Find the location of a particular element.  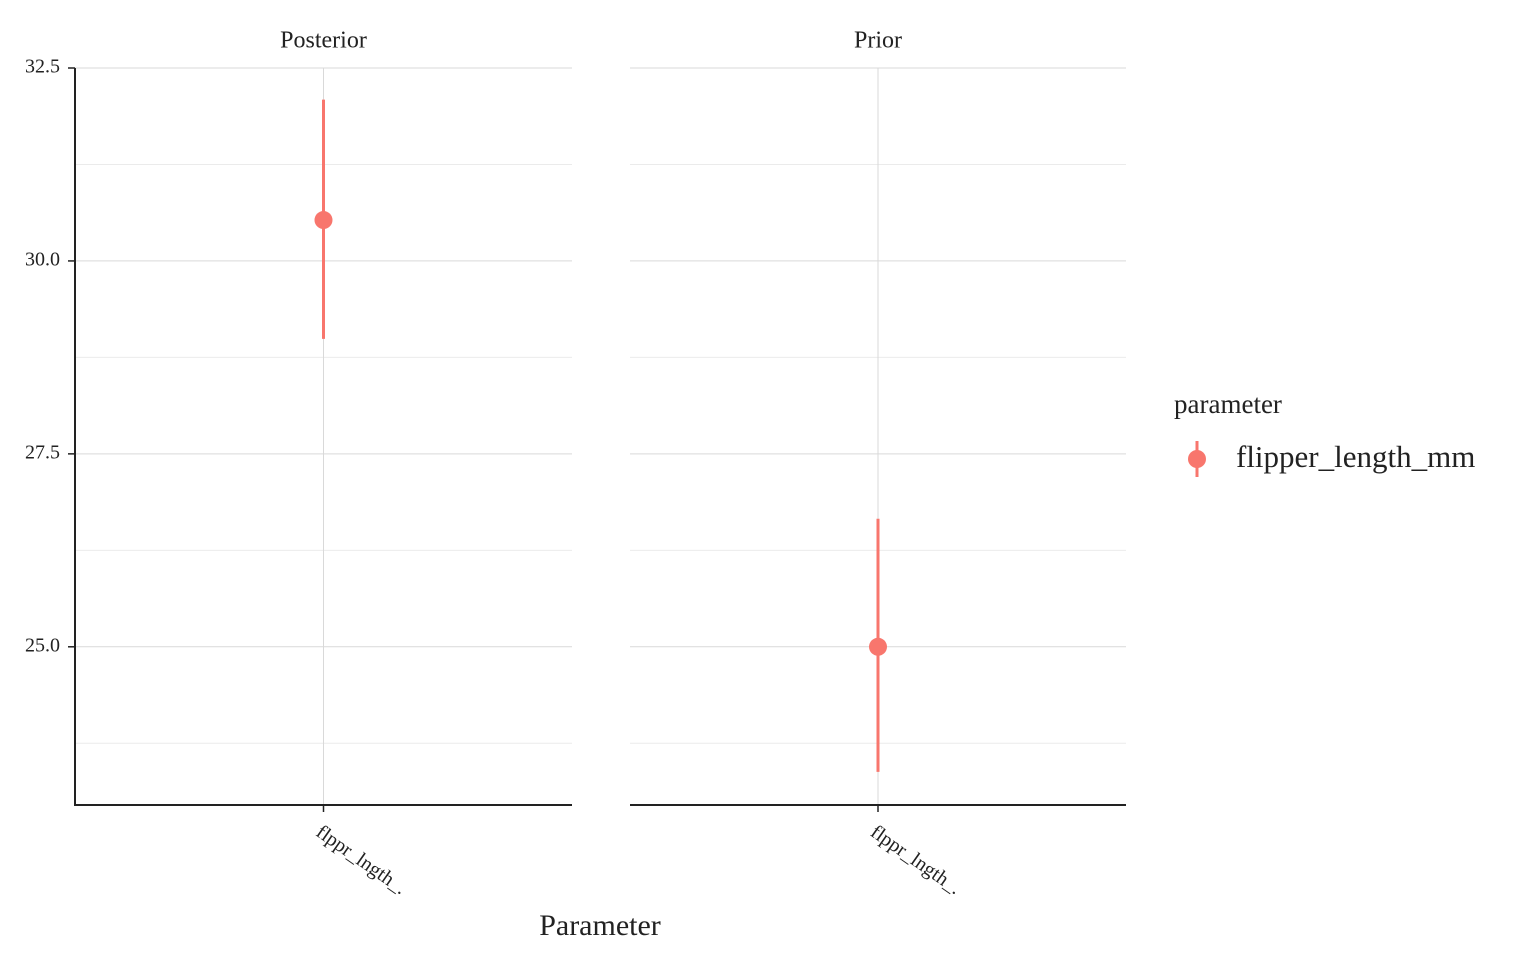

y-tick-label: 27.5 is located at coordinates (42, 452).